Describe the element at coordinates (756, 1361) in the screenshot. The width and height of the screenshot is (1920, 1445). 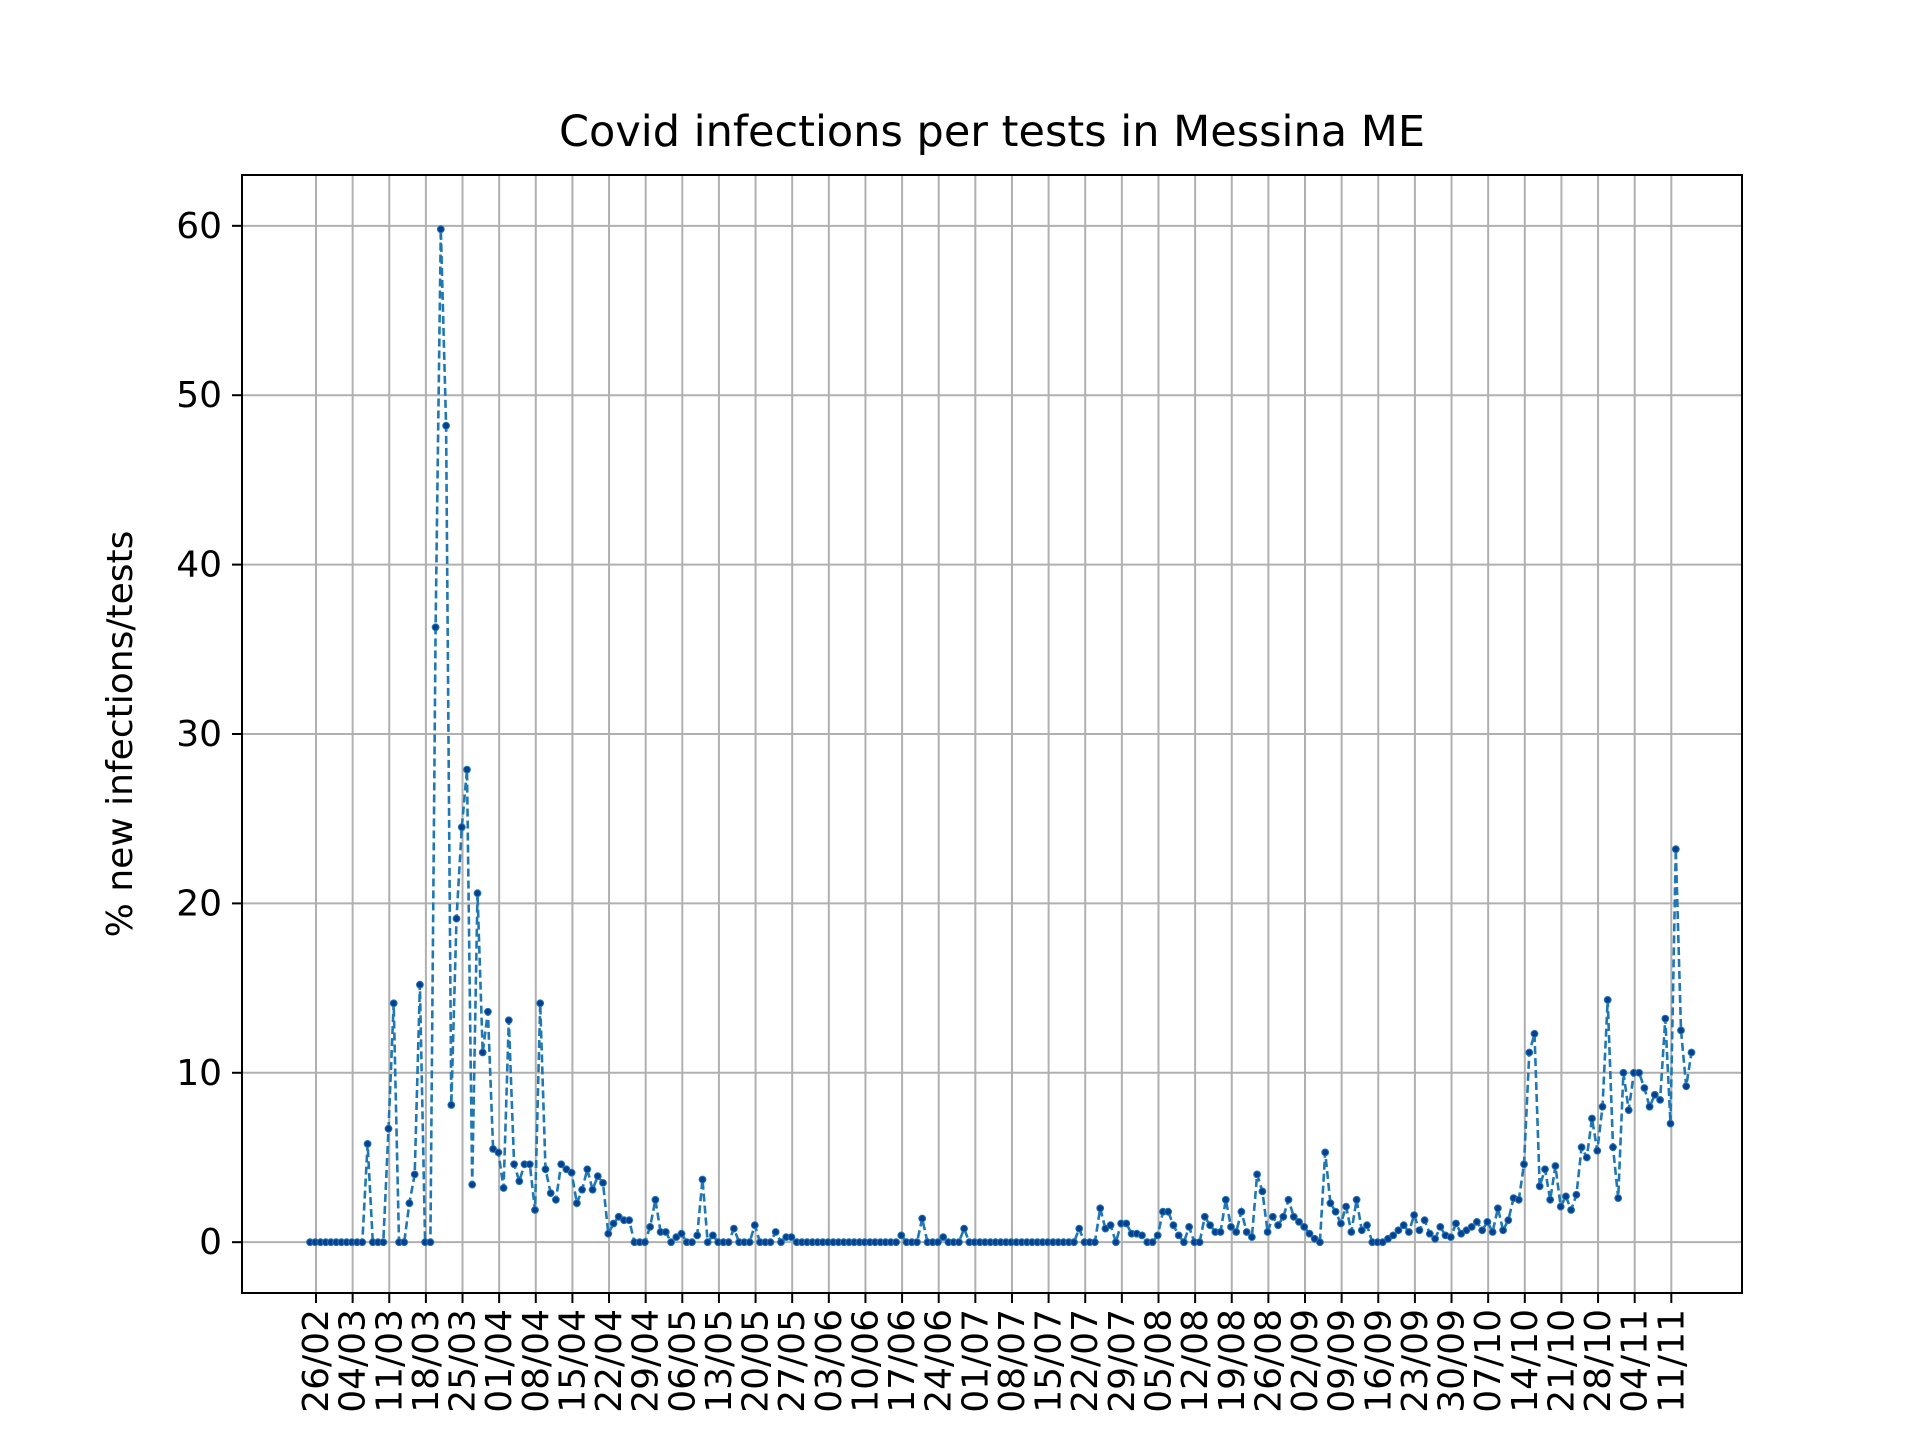
I see `x-tick-label: 20/05` at that location.